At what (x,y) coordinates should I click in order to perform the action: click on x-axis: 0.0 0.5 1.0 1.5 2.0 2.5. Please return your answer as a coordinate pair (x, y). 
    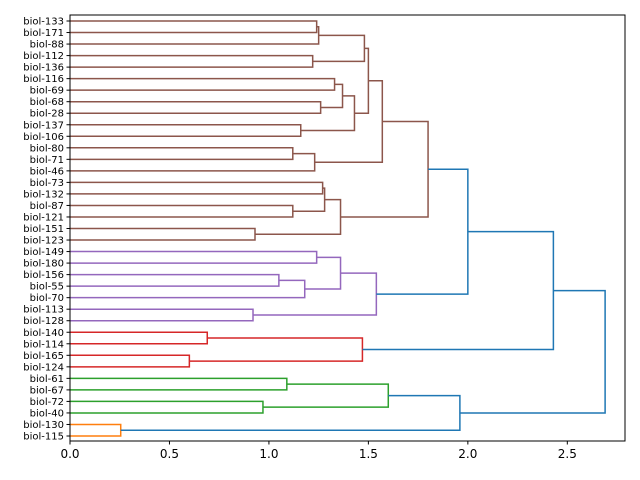
    Looking at the image, I should click on (318, 451).